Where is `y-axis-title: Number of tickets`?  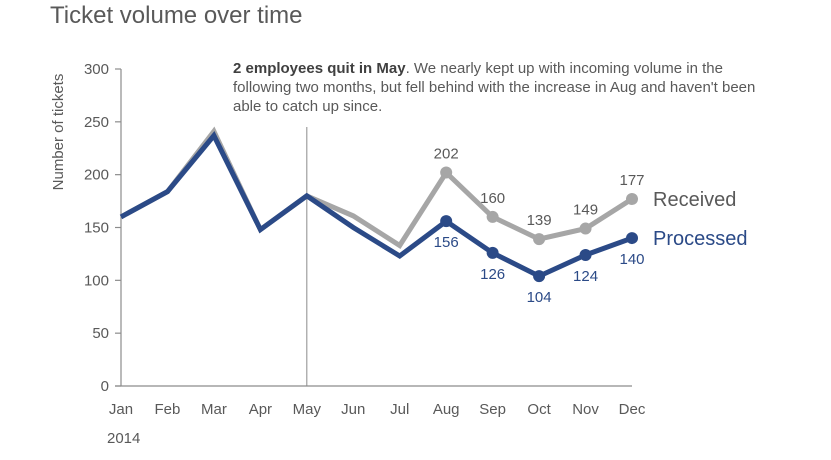
y-axis-title: Number of tickets is located at coordinates (58, 132).